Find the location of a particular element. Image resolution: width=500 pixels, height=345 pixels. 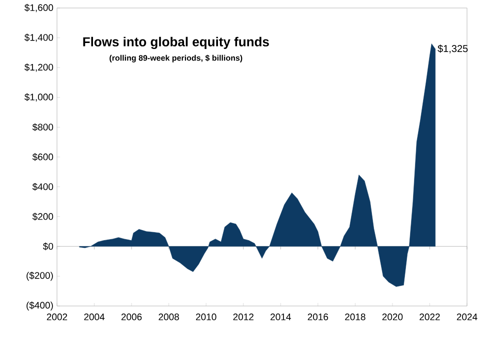

y-tick-label: $1,600 is located at coordinates (39, 8).